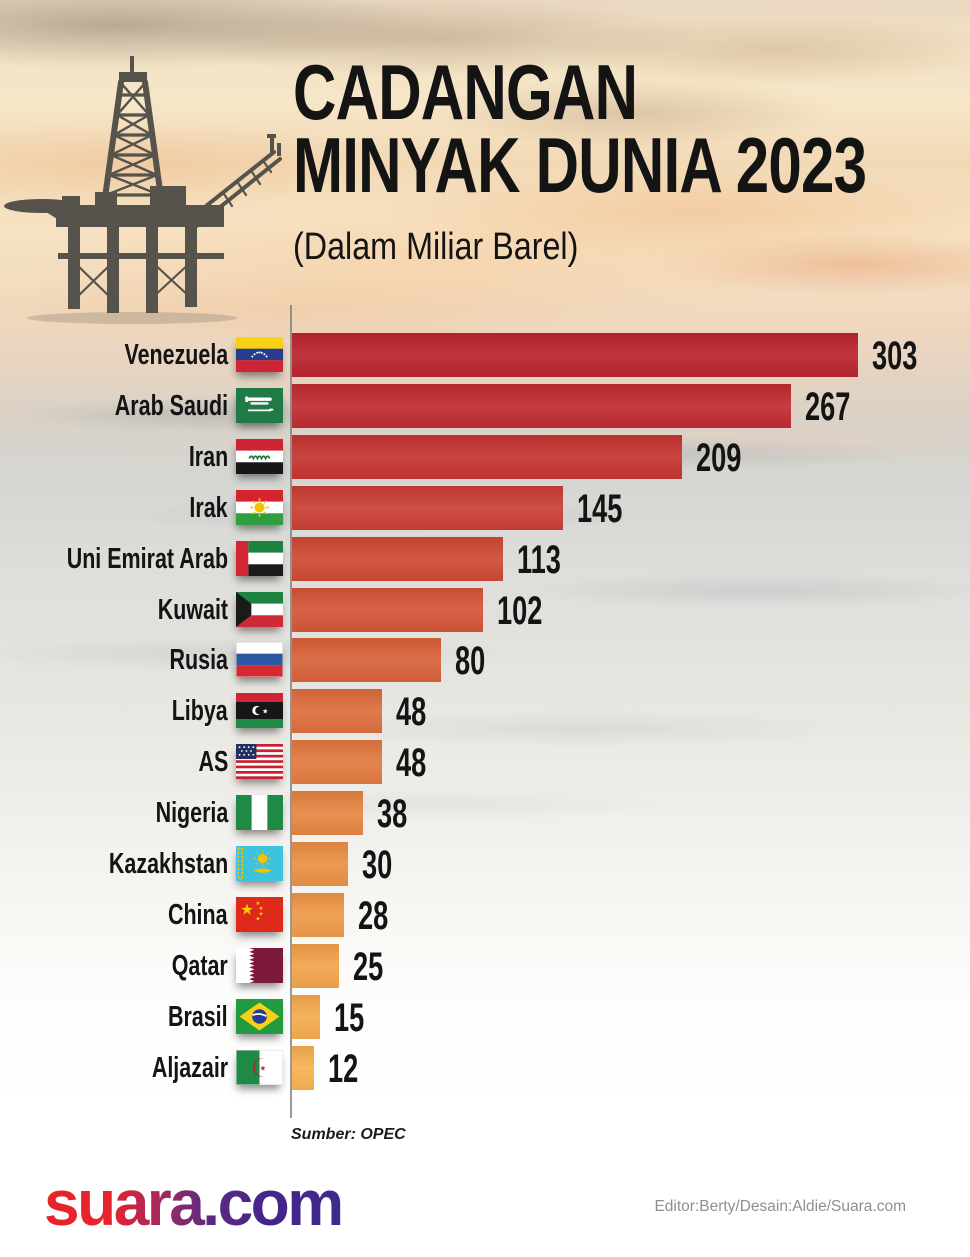 This screenshot has height=1257, width=970. What do you see at coordinates (291, 711) in the screenshot?
I see `chart-axis-line` at bounding box center [291, 711].